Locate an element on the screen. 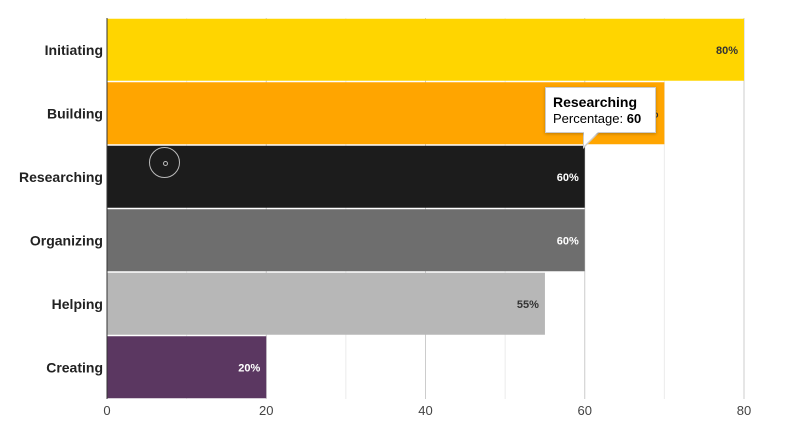 This screenshot has height=447, width=800. cursor-dot is located at coordinates (165, 163).